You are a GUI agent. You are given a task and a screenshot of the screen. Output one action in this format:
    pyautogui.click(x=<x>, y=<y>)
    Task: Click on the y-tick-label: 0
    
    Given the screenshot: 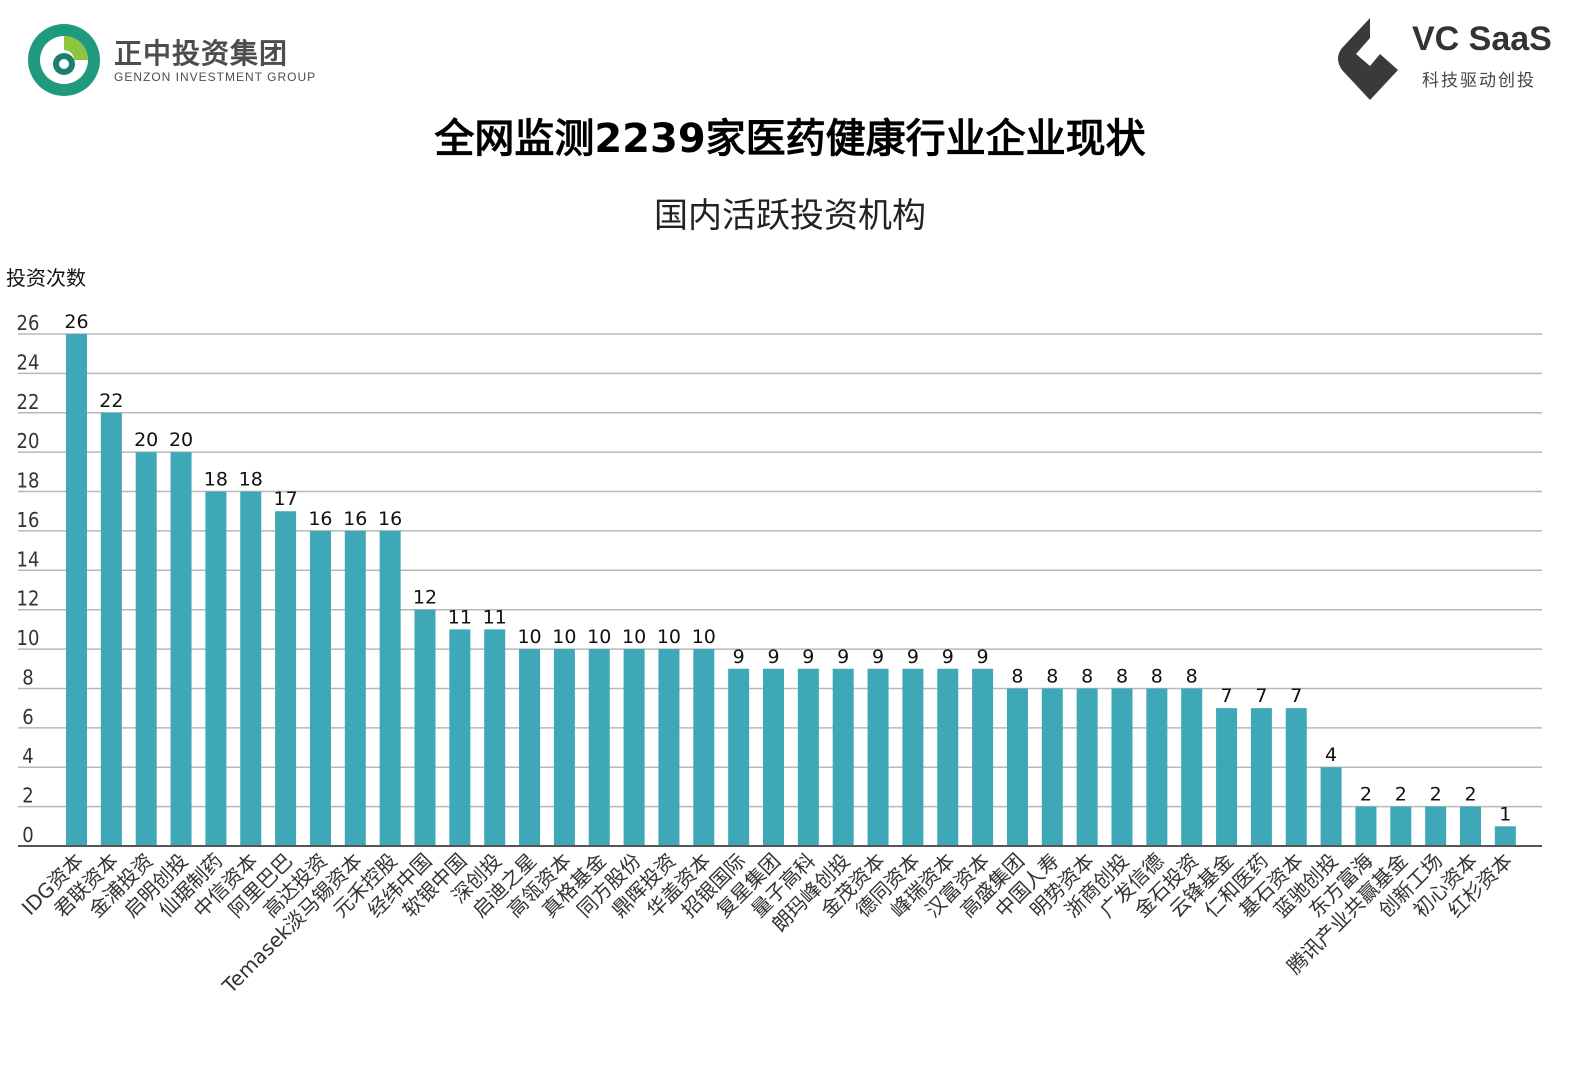 What is the action you would take?
    pyautogui.click(x=27, y=835)
    